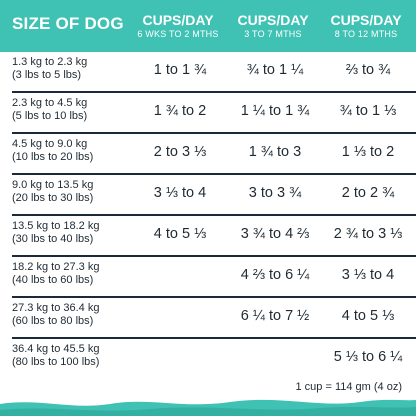 The height and width of the screenshot is (416, 416). Describe the element at coordinates (368, 70) in the screenshot. I see `cups-8-12mths: ⅔ to ¾` at that location.